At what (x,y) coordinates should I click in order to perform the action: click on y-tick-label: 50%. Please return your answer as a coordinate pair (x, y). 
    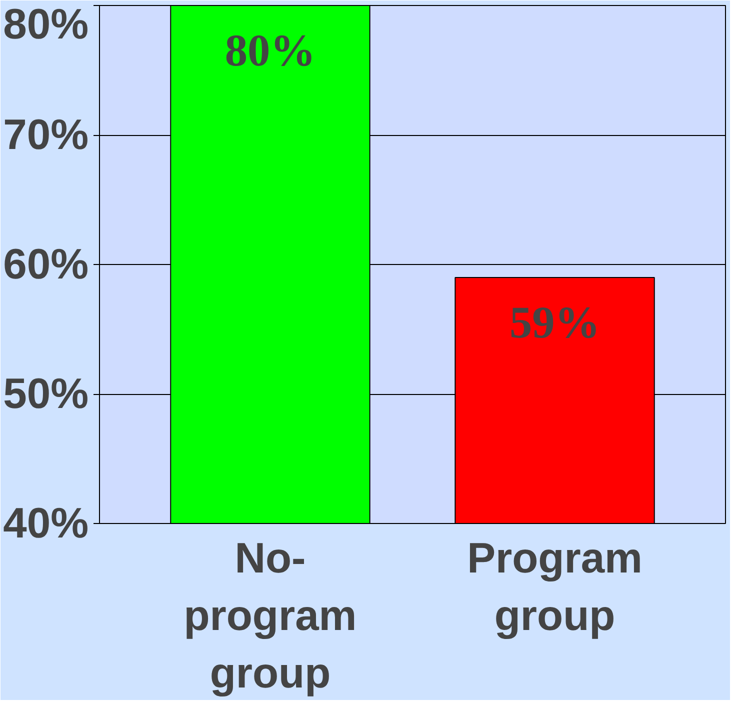
    Looking at the image, I should click on (45, 394).